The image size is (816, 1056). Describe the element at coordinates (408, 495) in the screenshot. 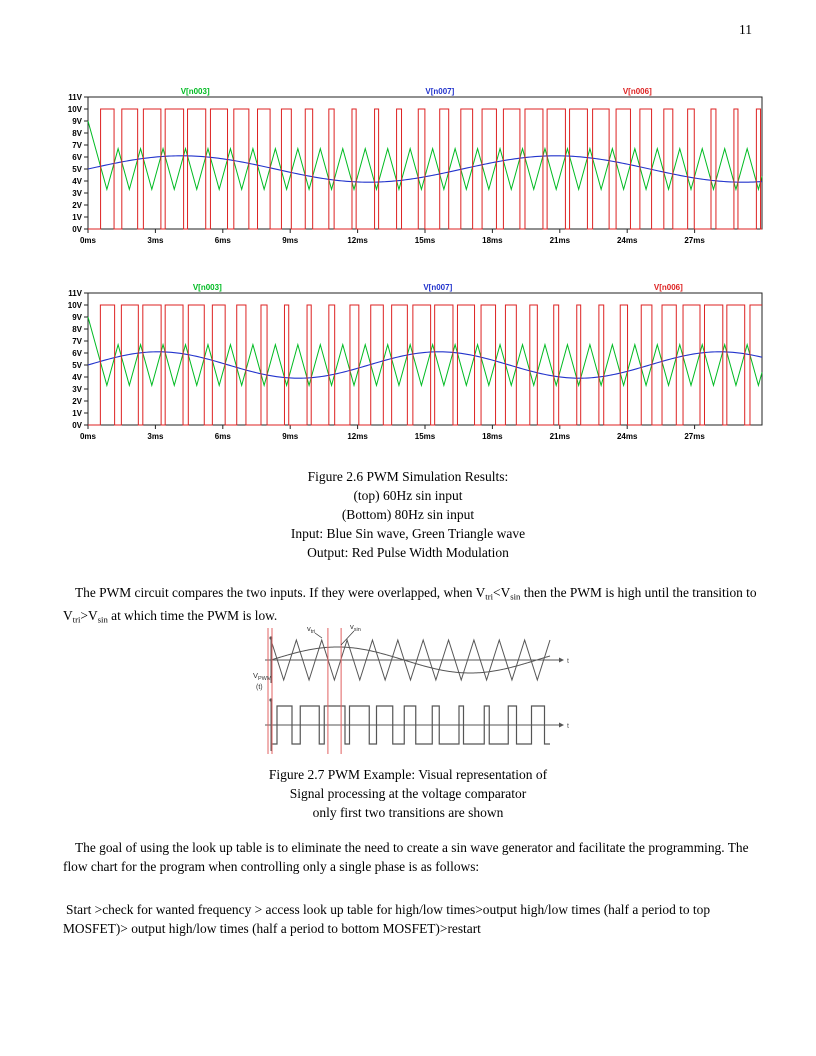

I see `caption-line: (top) 60Hz sin input` at that location.